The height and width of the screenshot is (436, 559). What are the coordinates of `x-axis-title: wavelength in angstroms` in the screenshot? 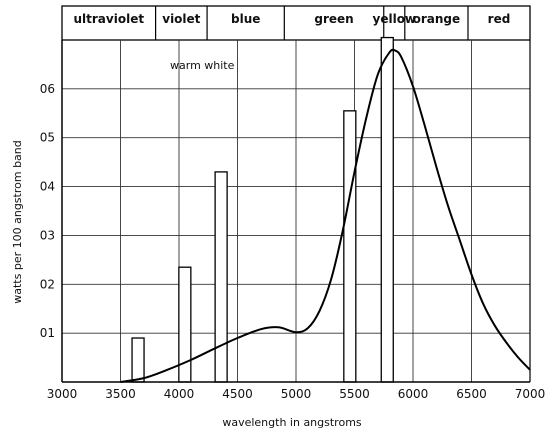 It's located at (292, 422).